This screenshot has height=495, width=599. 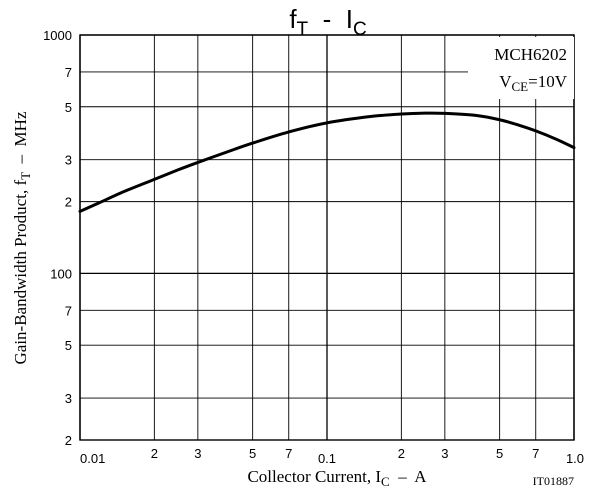 What do you see at coordinates (61, 273) in the screenshot?
I see `y-tick-label: 100` at bounding box center [61, 273].